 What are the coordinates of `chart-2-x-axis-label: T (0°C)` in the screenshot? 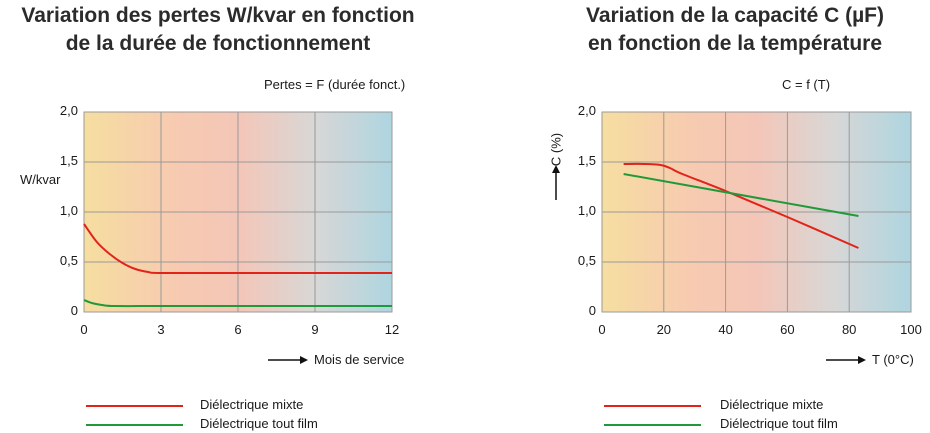 It's located at (893, 359).